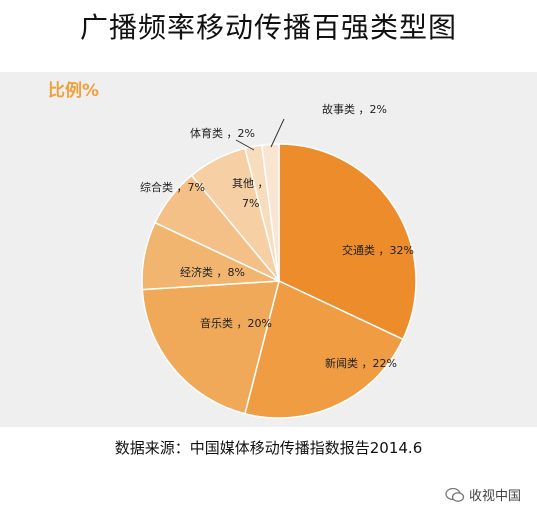 This screenshot has height=519, width=537. Describe the element at coordinates (361, 363) in the screenshot. I see `slice-label-2: 新闻类 ，22%` at that location.